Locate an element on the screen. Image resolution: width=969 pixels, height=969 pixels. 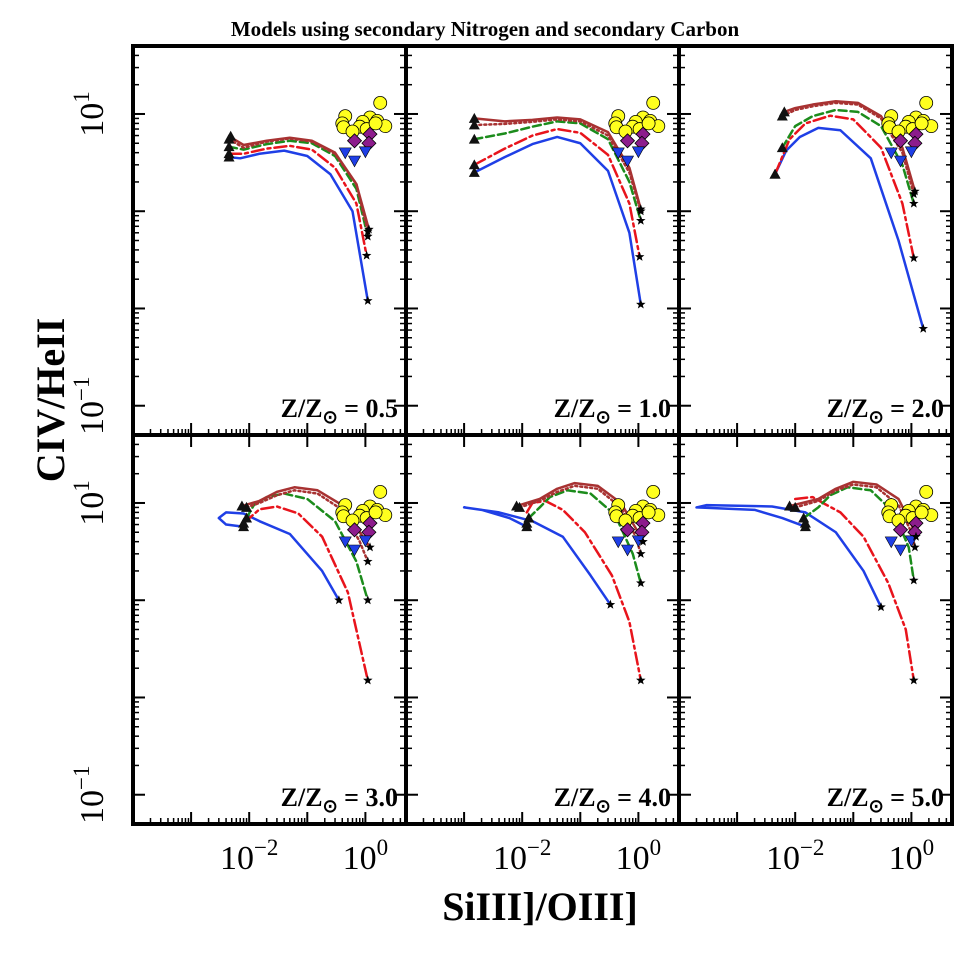
panel-label-value: = 3.0 is located at coordinates (368, 797).